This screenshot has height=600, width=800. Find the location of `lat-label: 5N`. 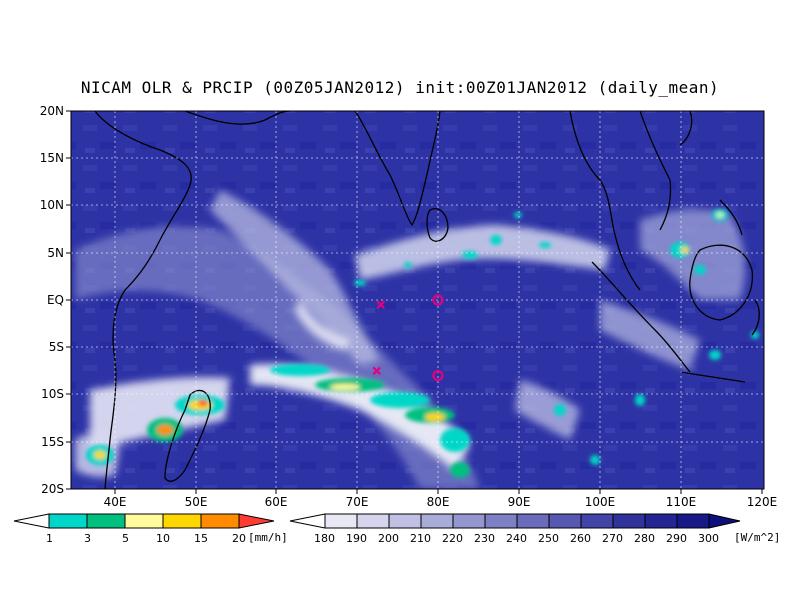

lat-label: 5N is located at coordinates (55, 253).